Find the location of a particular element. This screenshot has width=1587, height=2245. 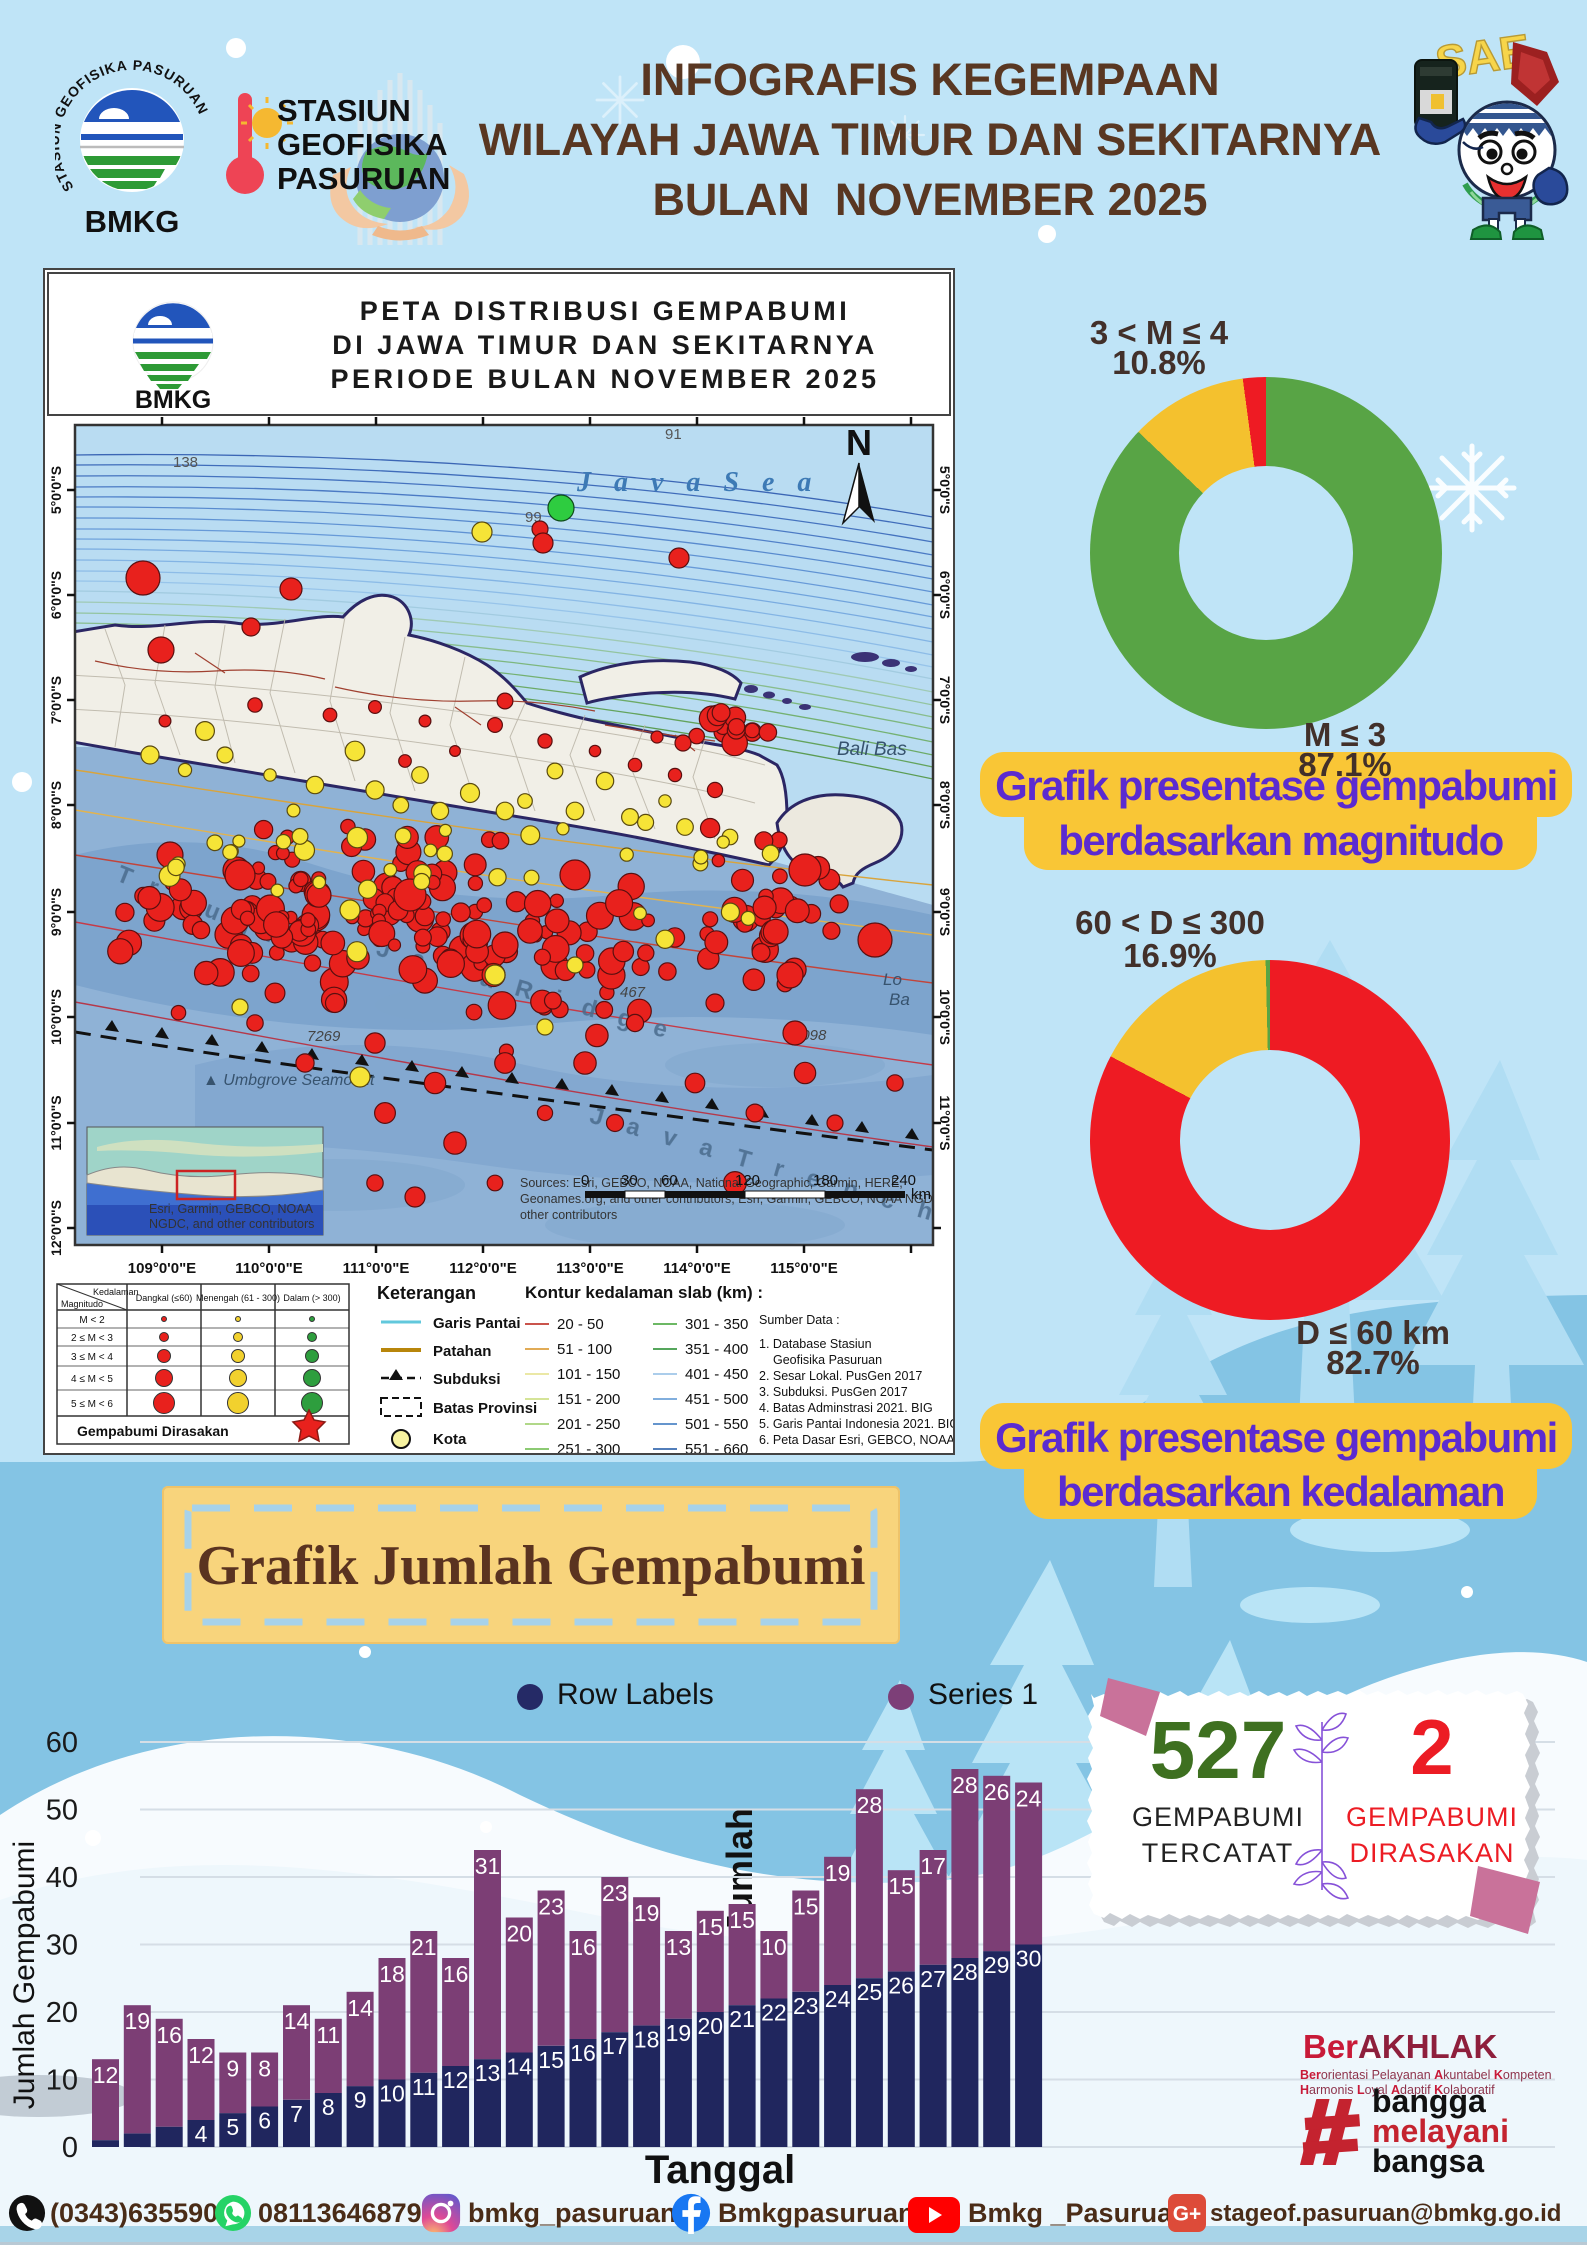

svg-text: 3 ≤ M < 4 is located at coordinates (92, 1357).